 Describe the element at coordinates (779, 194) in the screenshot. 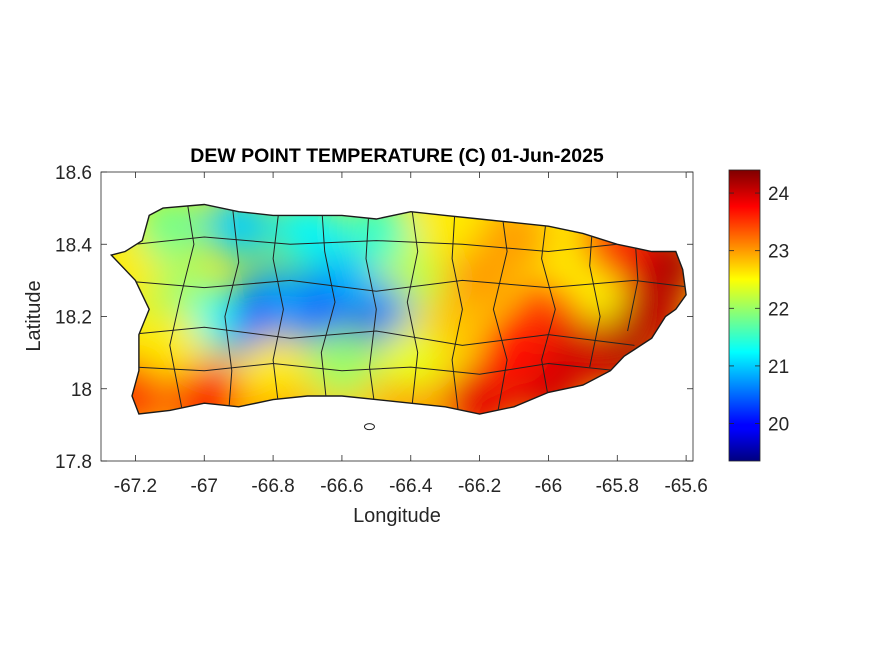

I see `colorbar-tick-label: 24` at that location.